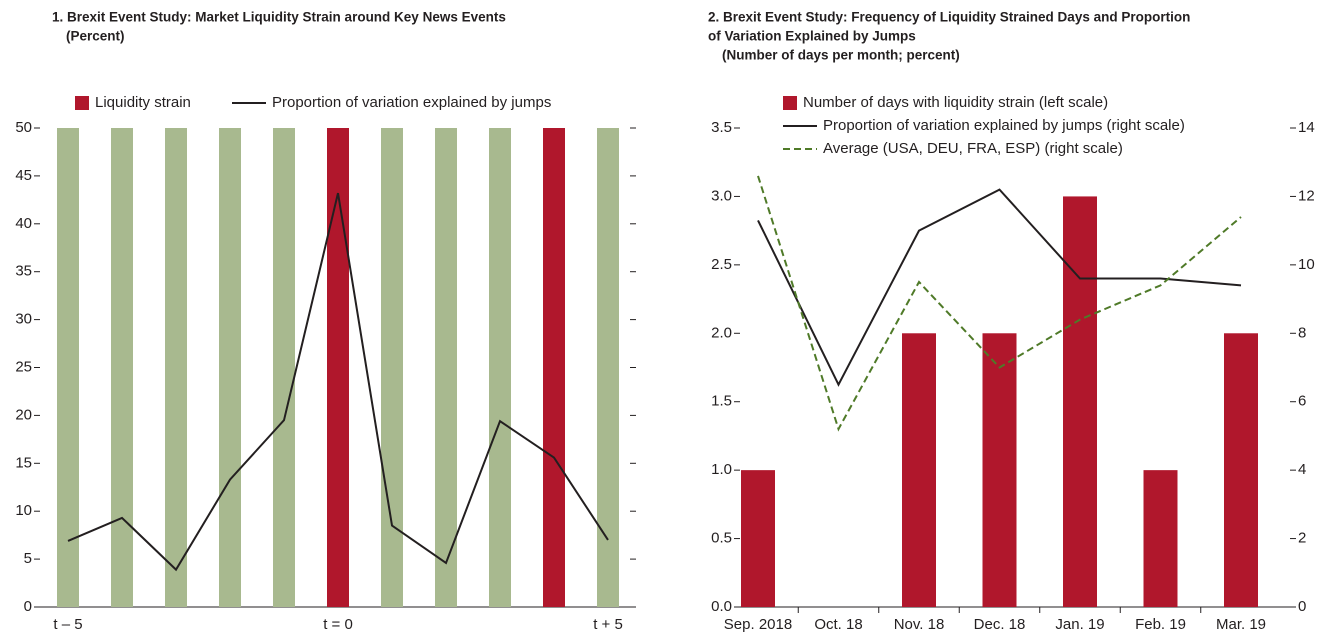 The width and height of the screenshot is (1328, 639). What do you see at coordinates (1306, 127) in the screenshot?
I see `y2-tick-label: 14` at bounding box center [1306, 127].